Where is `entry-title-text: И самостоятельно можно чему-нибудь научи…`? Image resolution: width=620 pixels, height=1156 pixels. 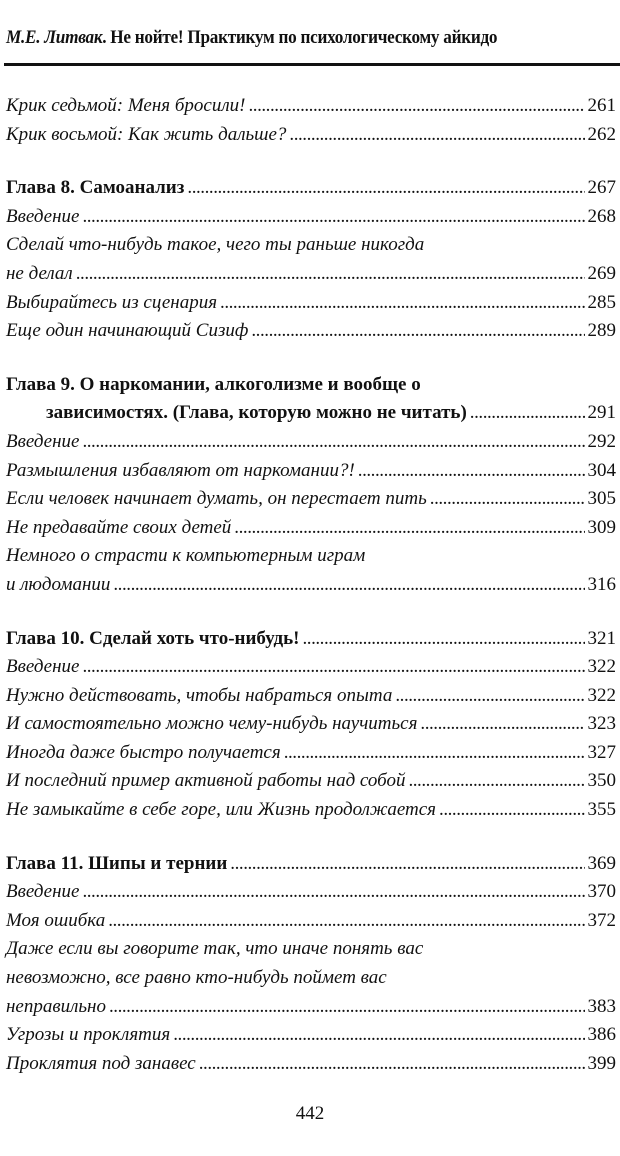
entry-title-text: И самостоятельно можно чему-нибудь научи… is located at coordinates (212, 724).